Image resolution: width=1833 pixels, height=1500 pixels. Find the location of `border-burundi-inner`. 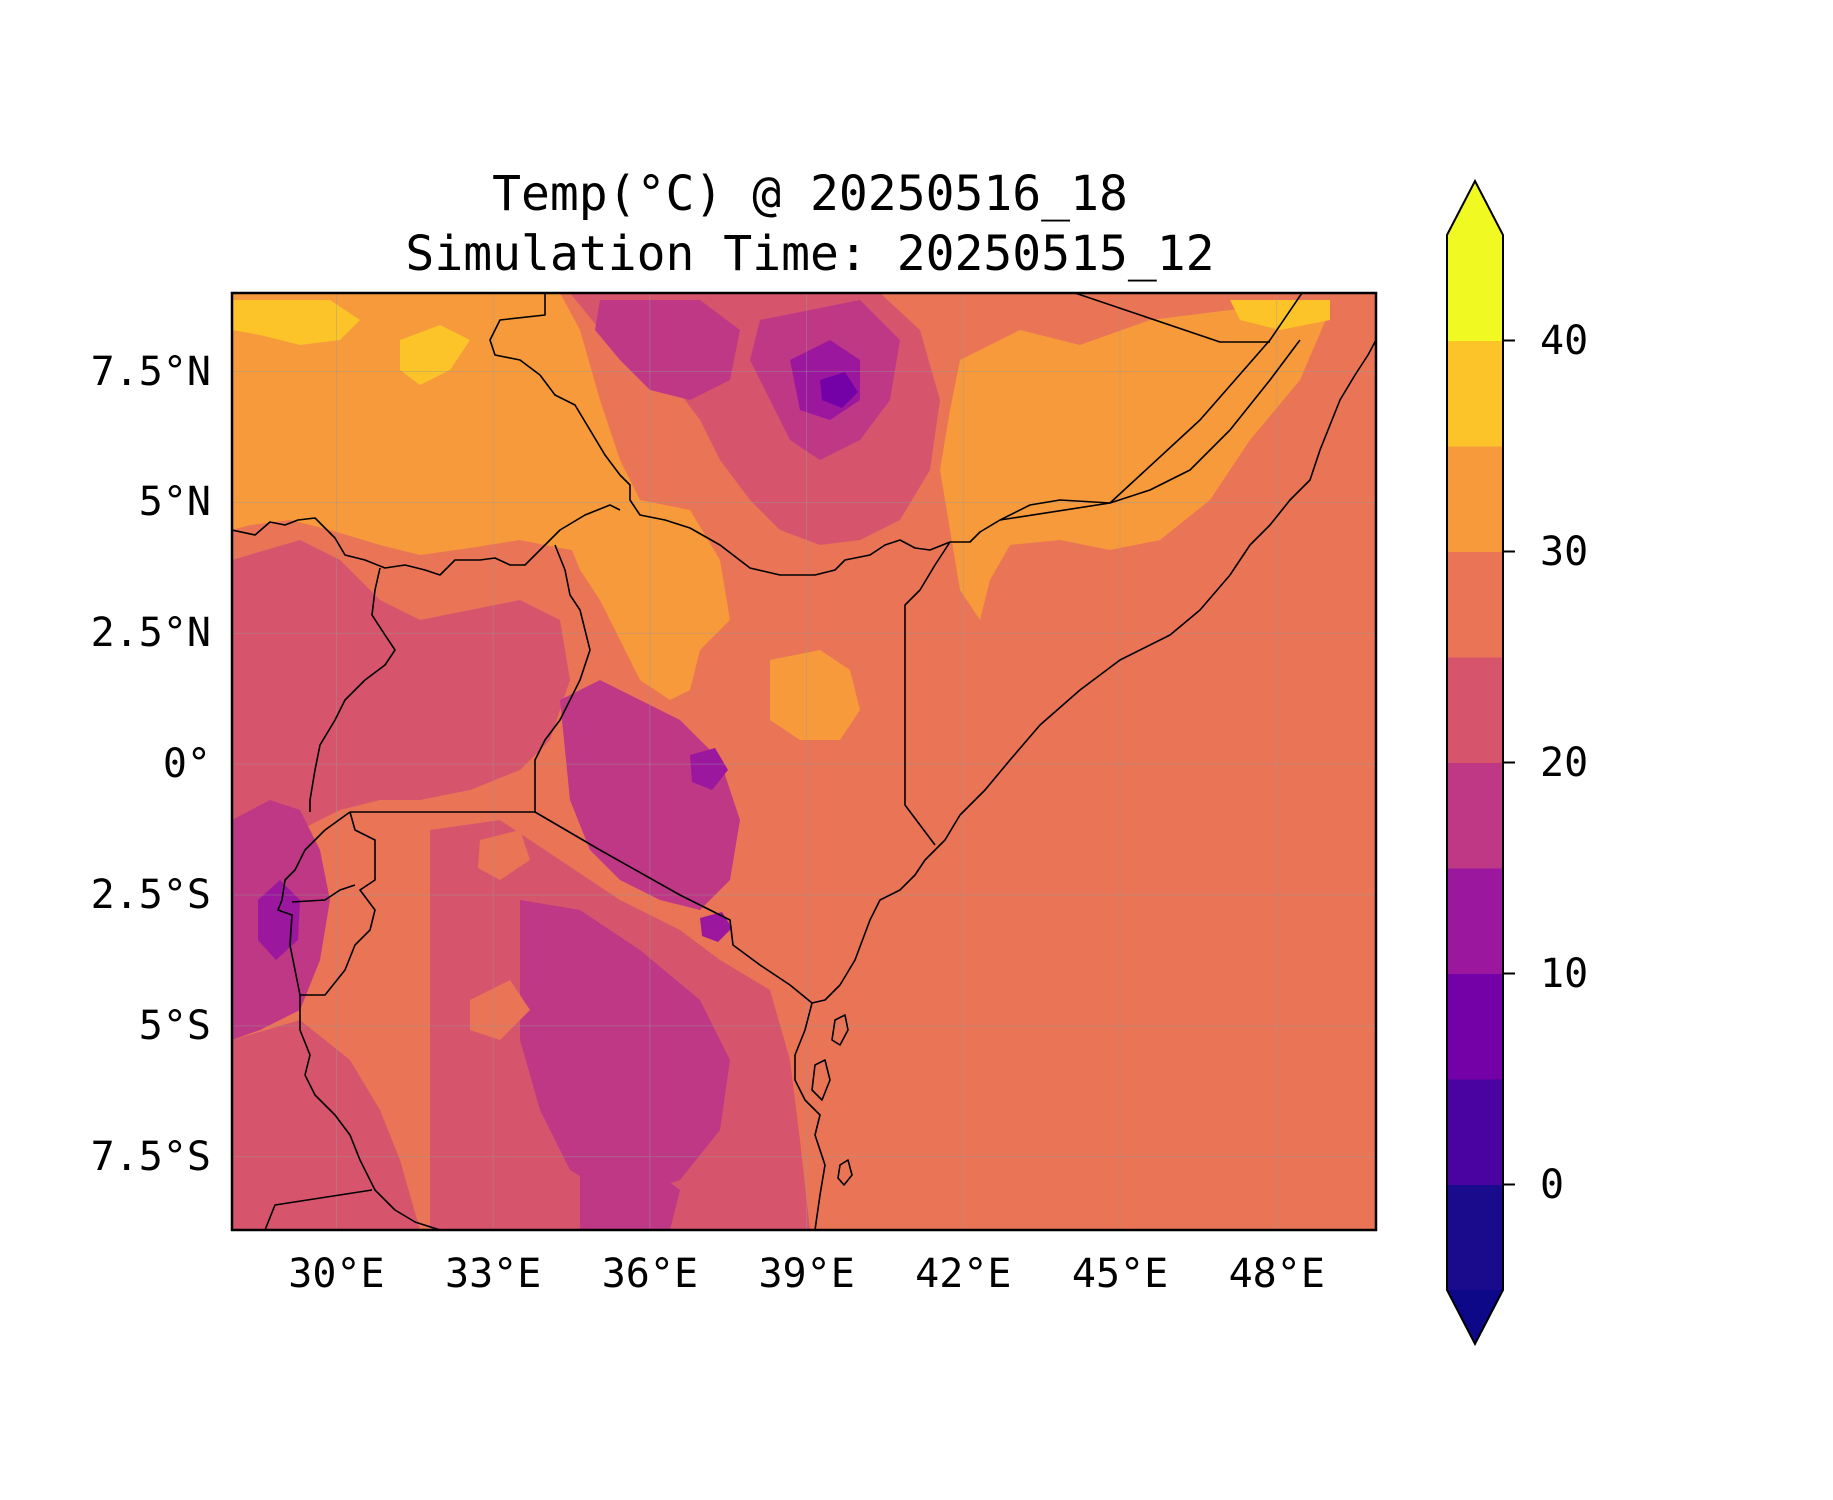

border-burundi-inner is located at coordinates (323, 893).